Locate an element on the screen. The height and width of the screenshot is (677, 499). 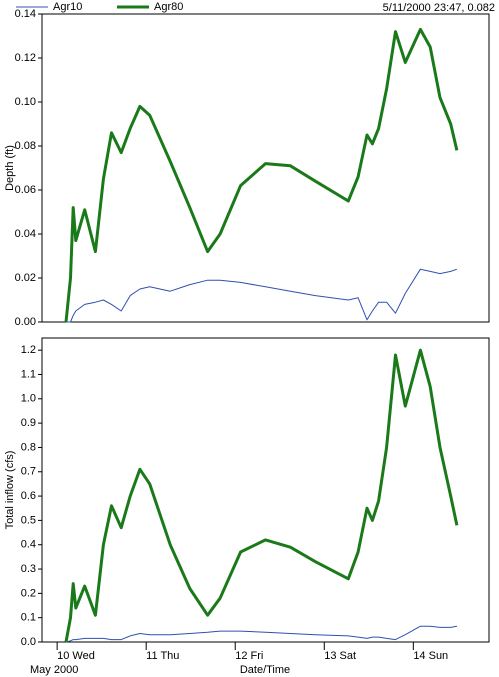
x-tick-label: 13 Sat is located at coordinates (340, 656).